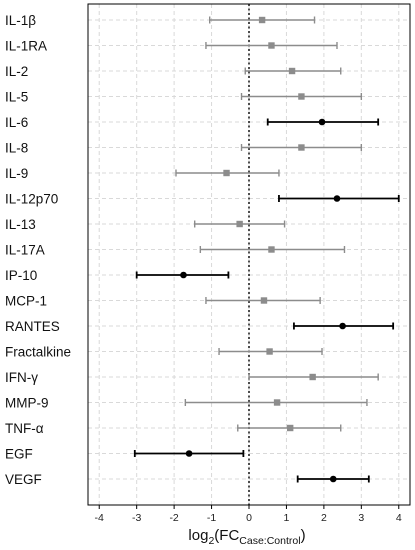 This screenshot has height=550, width=415. I want to click on category-label: IL-2, so click(16, 71).